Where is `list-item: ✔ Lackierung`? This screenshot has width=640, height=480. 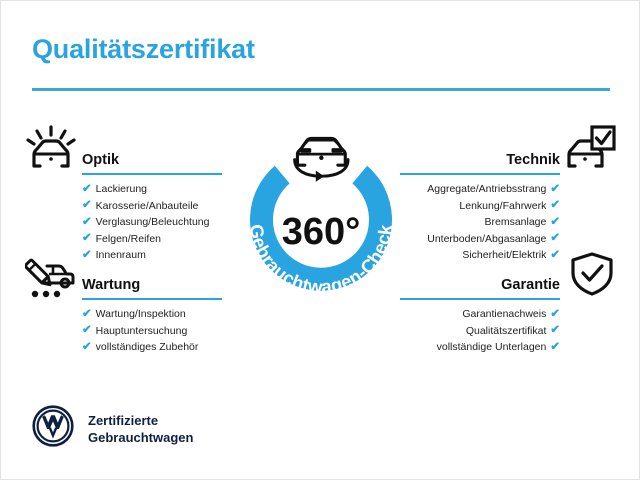 list-item: ✔ Lackierung is located at coordinates (145, 189).